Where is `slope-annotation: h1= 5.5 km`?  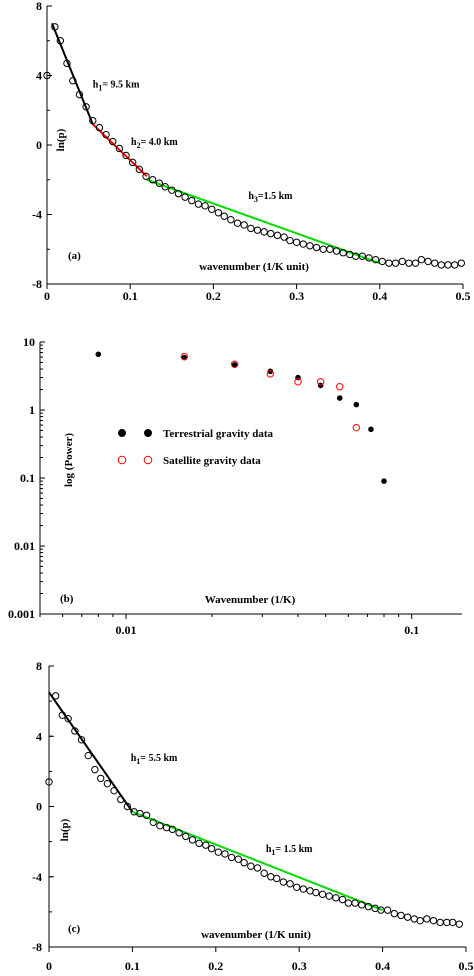 slope-annotation: h1= 5.5 km is located at coordinates (154, 759).